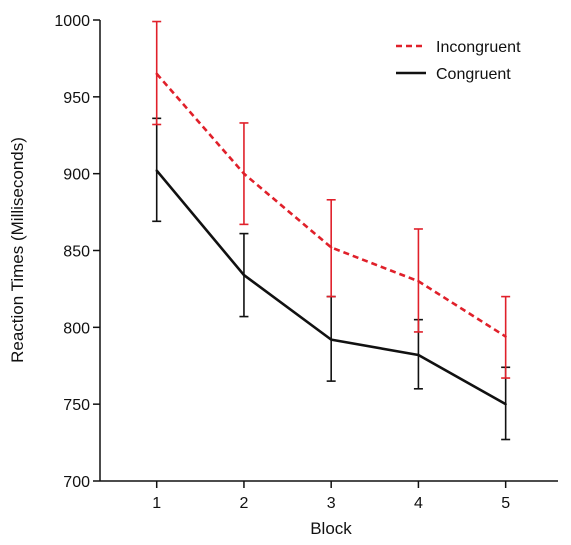 The image size is (571, 545). I want to click on x-tick-label: 4, so click(418, 503).